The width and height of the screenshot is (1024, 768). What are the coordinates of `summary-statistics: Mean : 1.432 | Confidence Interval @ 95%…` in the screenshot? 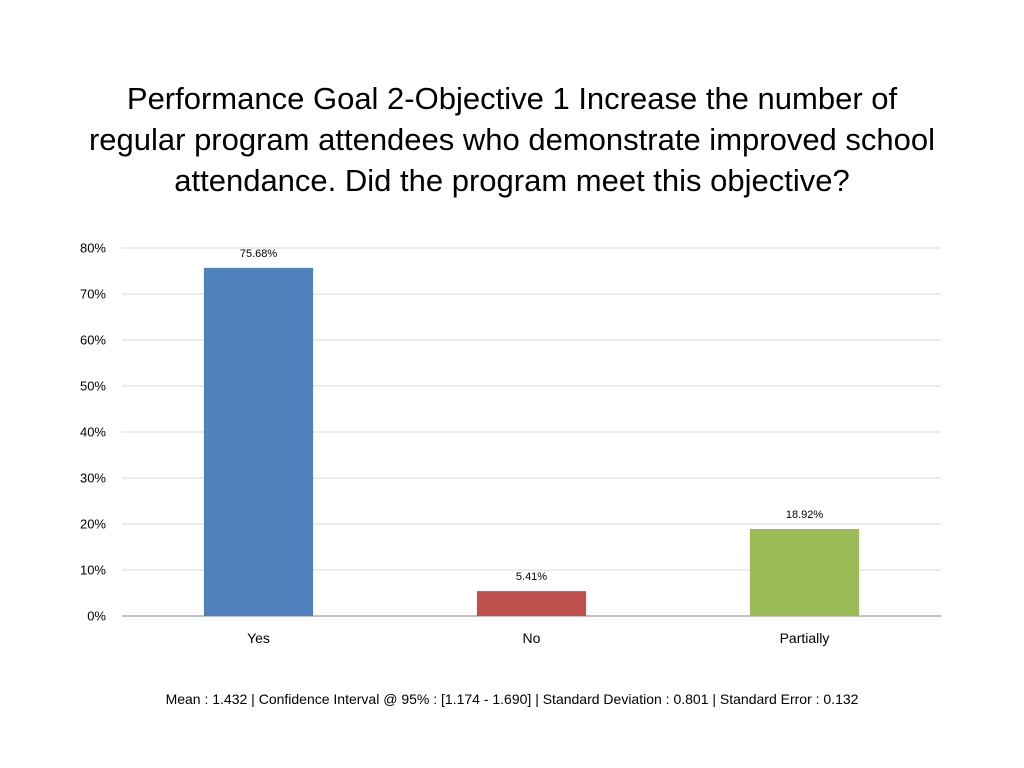 It's located at (512, 699).